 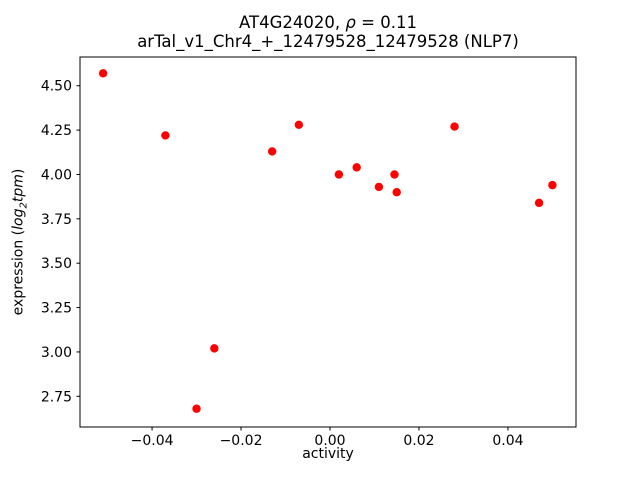 I want to click on ylabel-math: log2tpm, so click(x=20, y=202).